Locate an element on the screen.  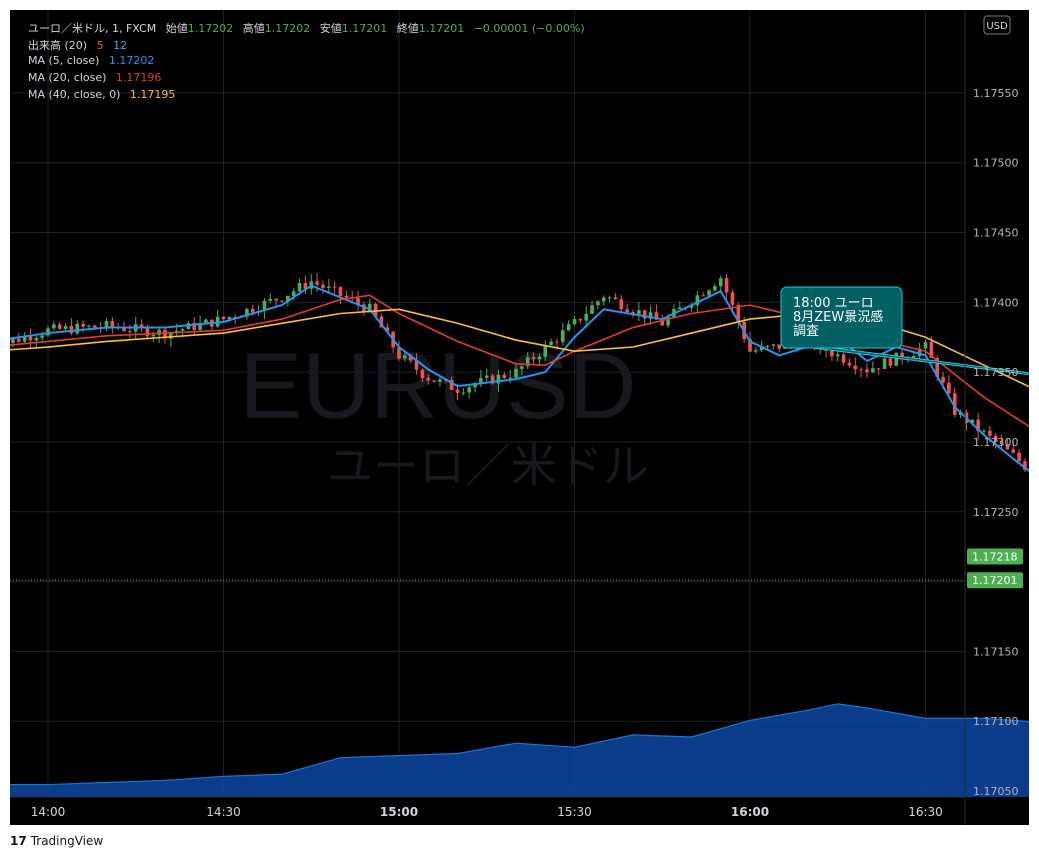
ma20-label: MA (20, close) is located at coordinates (67, 77).